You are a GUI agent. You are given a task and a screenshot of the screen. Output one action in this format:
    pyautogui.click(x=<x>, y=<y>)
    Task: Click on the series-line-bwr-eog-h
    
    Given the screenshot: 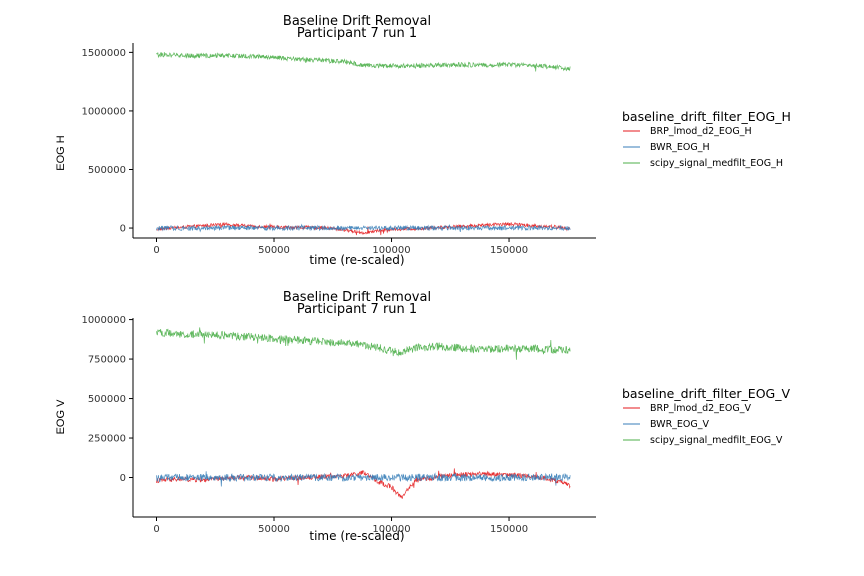 What is the action you would take?
    pyautogui.click(x=363, y=228)
    